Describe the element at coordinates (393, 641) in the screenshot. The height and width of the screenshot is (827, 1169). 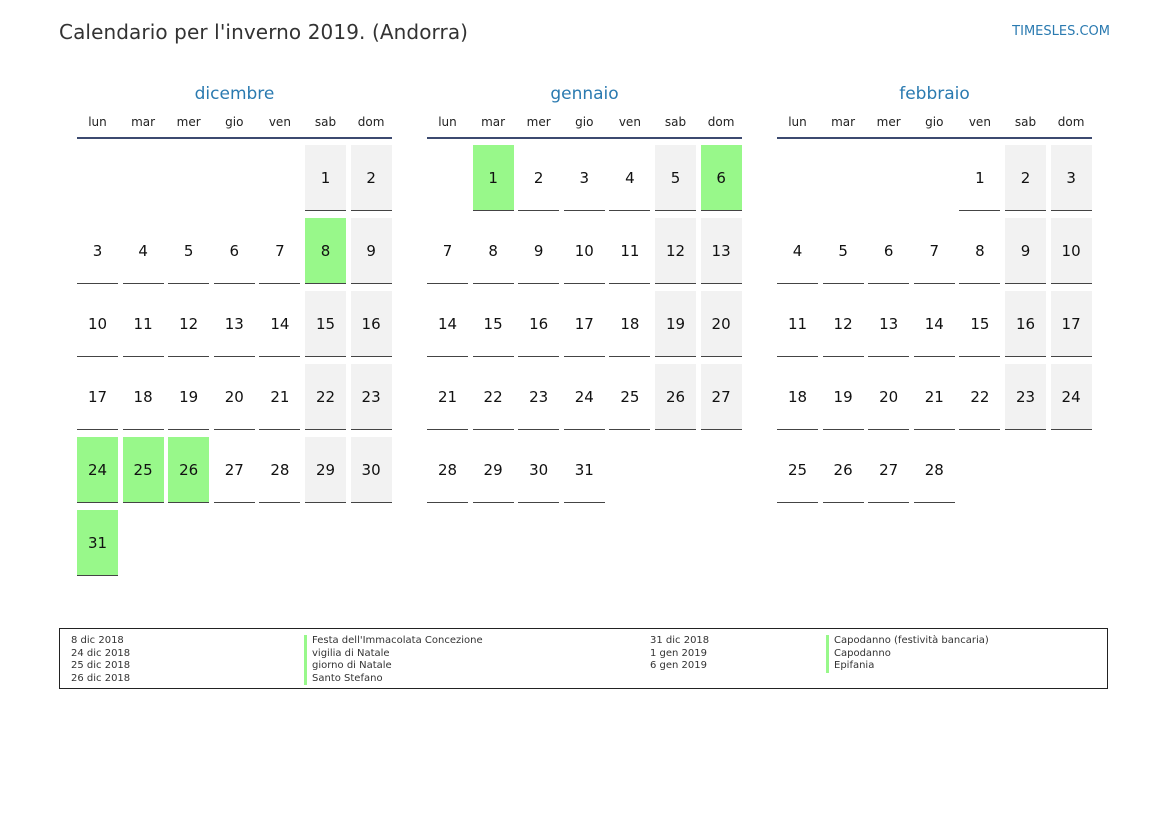
I see `legend-holiday-name: Festa dell'Immacolata Concezione` at that location.